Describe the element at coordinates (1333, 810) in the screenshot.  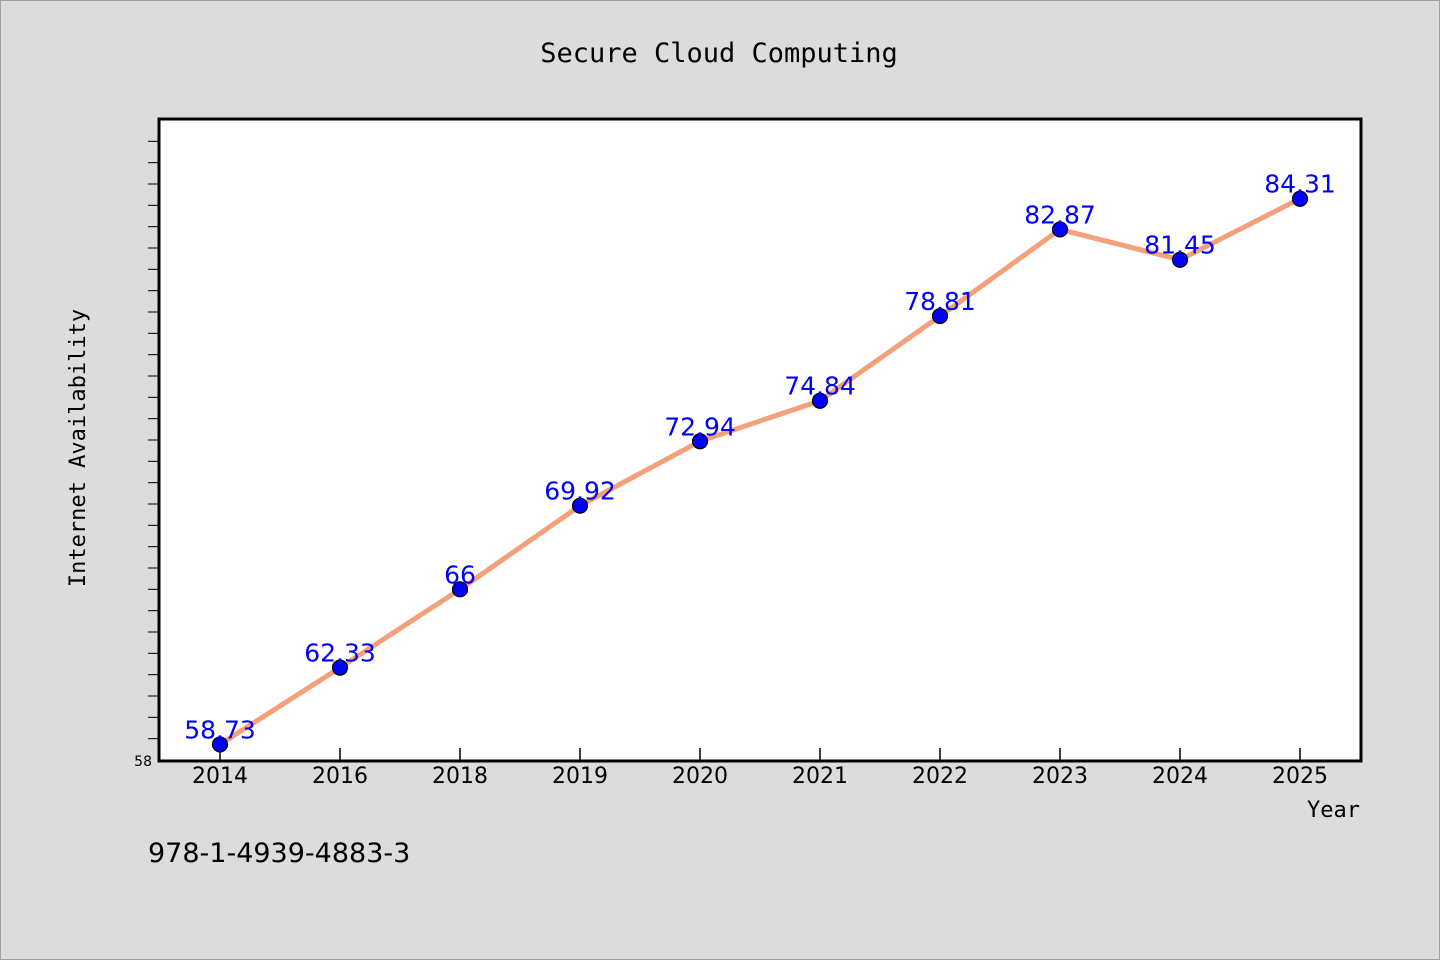
I see `x-axis-label: Year` at that location.